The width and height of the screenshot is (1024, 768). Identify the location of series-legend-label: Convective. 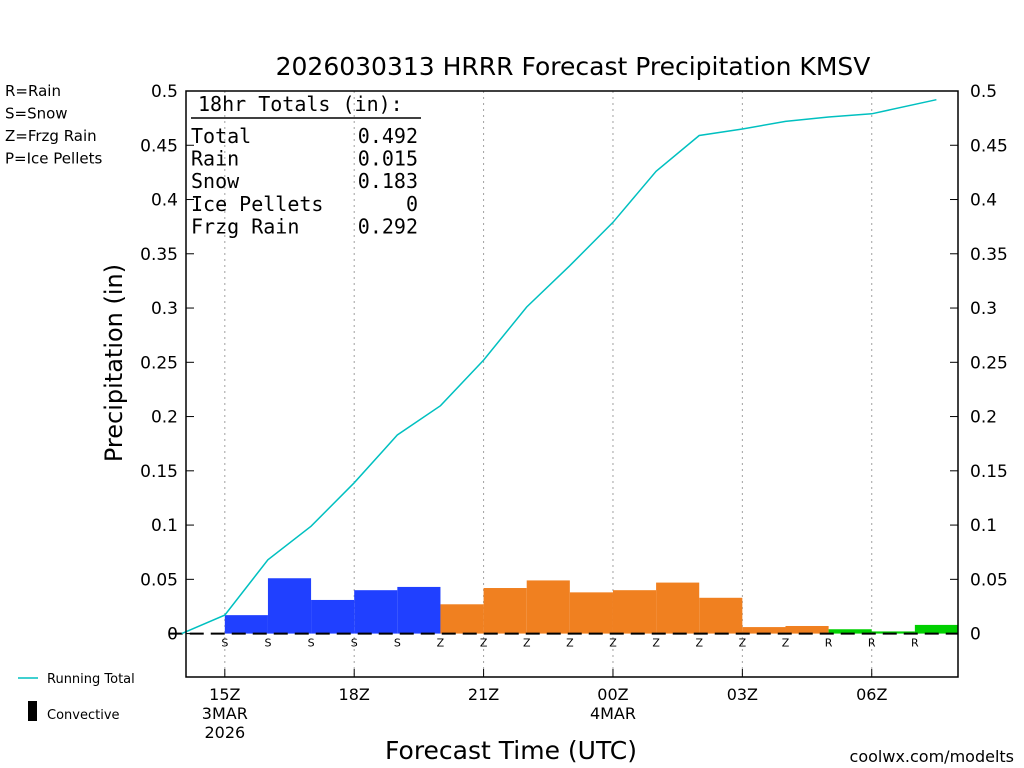
(83, 715).